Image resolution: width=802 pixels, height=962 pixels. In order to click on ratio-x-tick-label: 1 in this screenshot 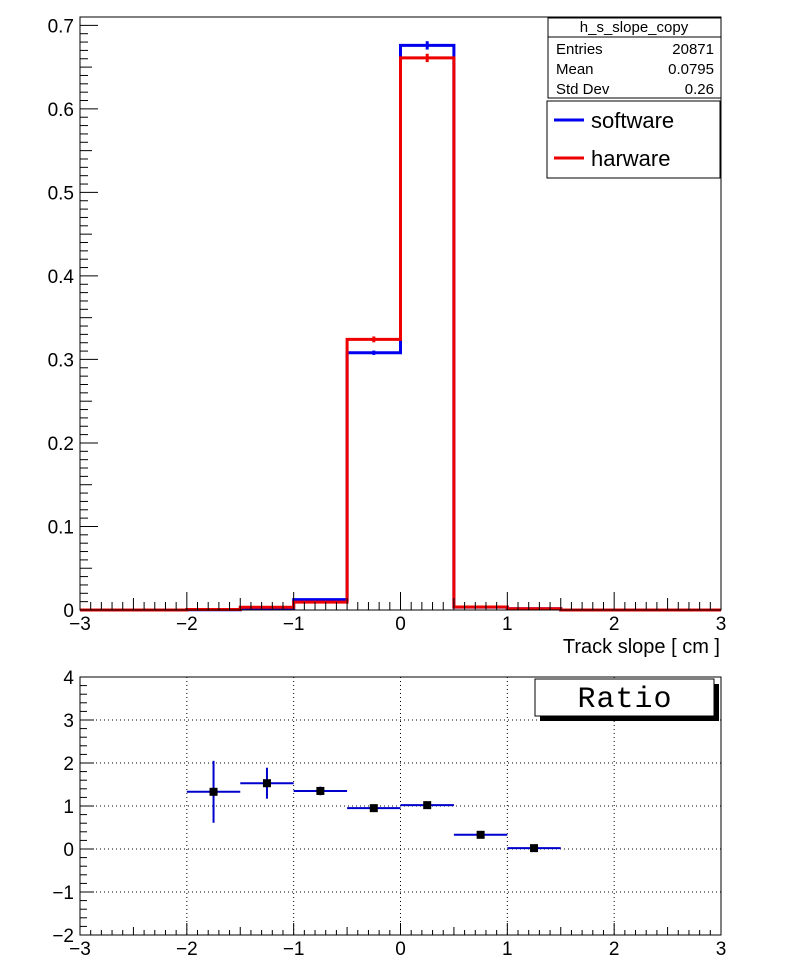, I will do `click(507, 949)`.